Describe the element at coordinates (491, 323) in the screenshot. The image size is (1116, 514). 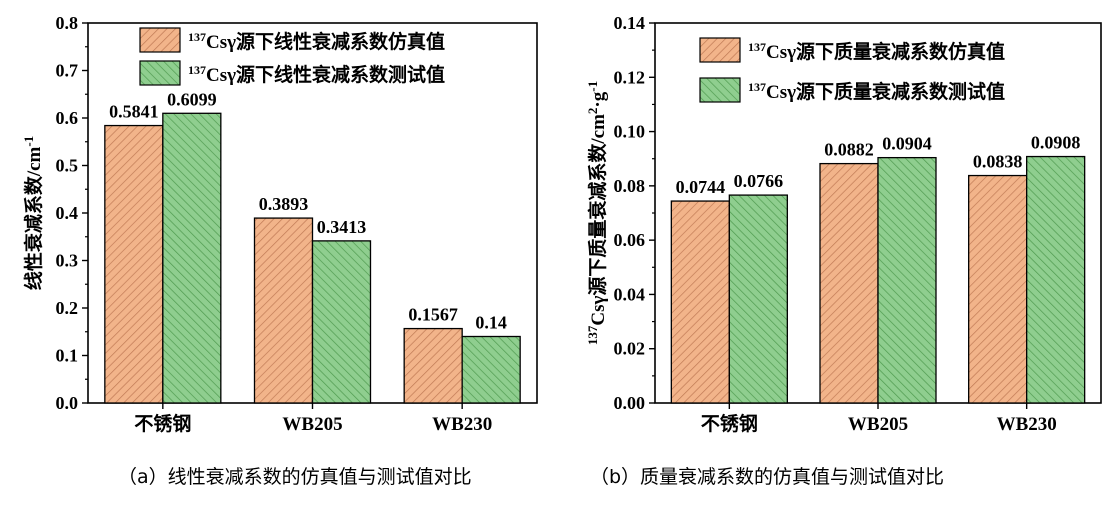
I see `data-label: 0.14` at that location.